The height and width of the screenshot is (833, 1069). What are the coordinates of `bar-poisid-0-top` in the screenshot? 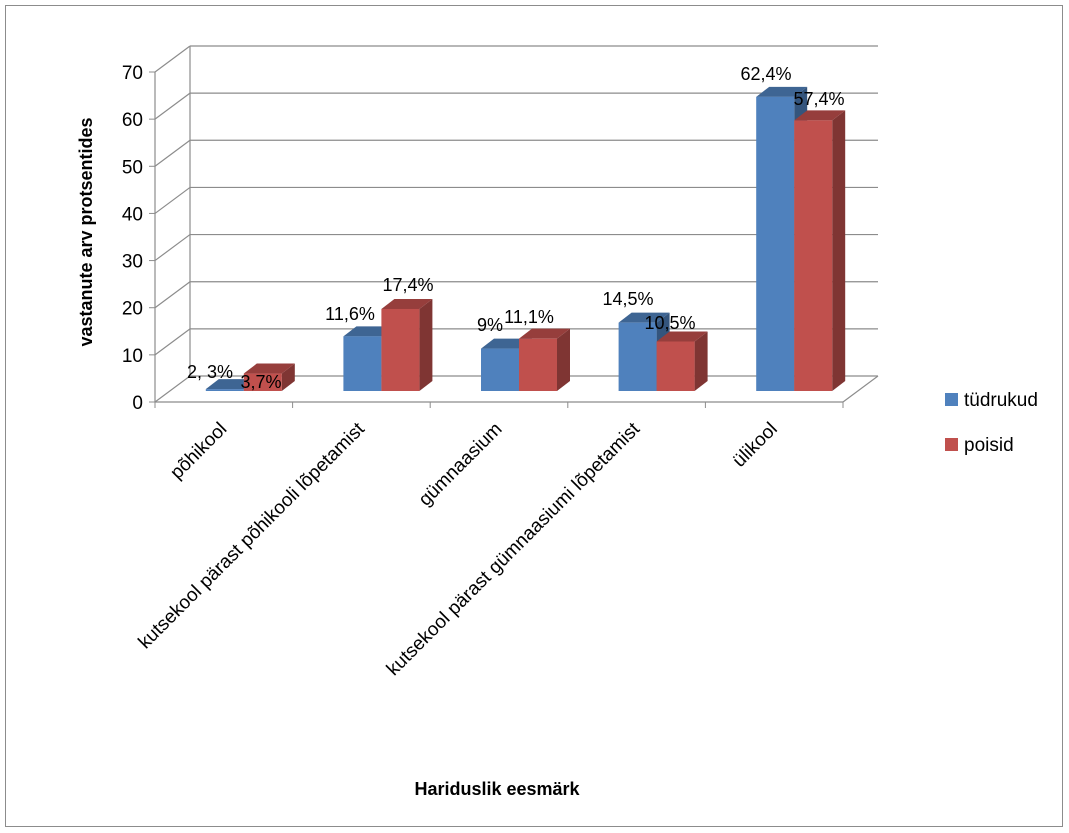 It's located at (269, 368).